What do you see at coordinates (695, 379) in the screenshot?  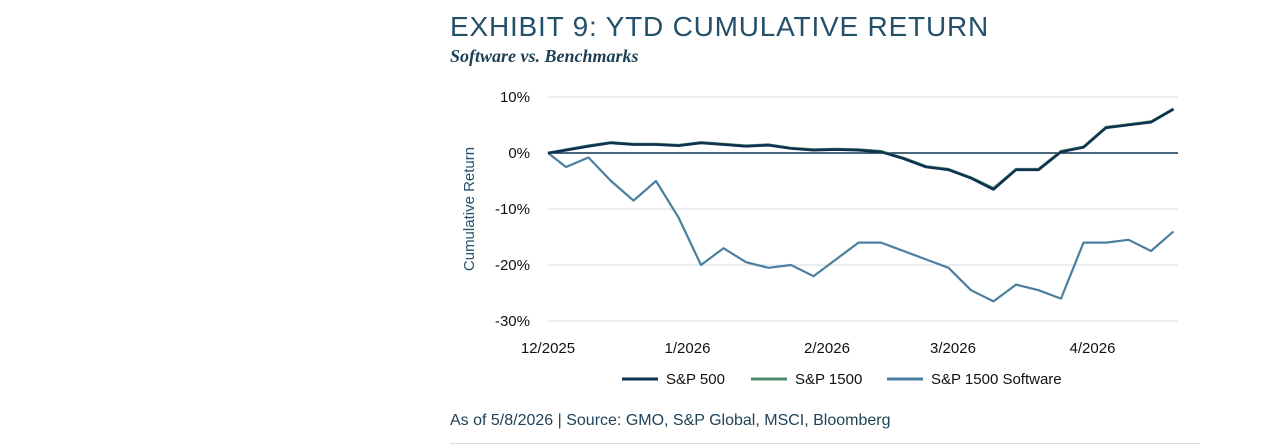 I see `legend-label: S&P 500` at bounding box center [695, 379].